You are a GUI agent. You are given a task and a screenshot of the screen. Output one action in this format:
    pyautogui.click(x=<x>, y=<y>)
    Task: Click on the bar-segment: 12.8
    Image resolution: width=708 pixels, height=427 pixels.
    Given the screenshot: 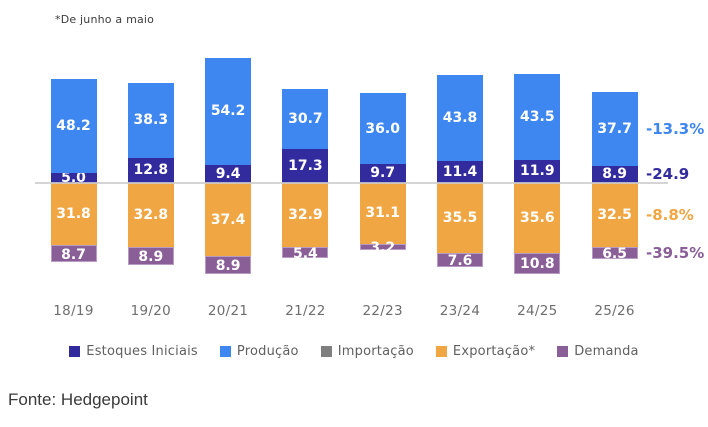 What is the action you would take?
    pyautogui.click(x=150, y=170)
    